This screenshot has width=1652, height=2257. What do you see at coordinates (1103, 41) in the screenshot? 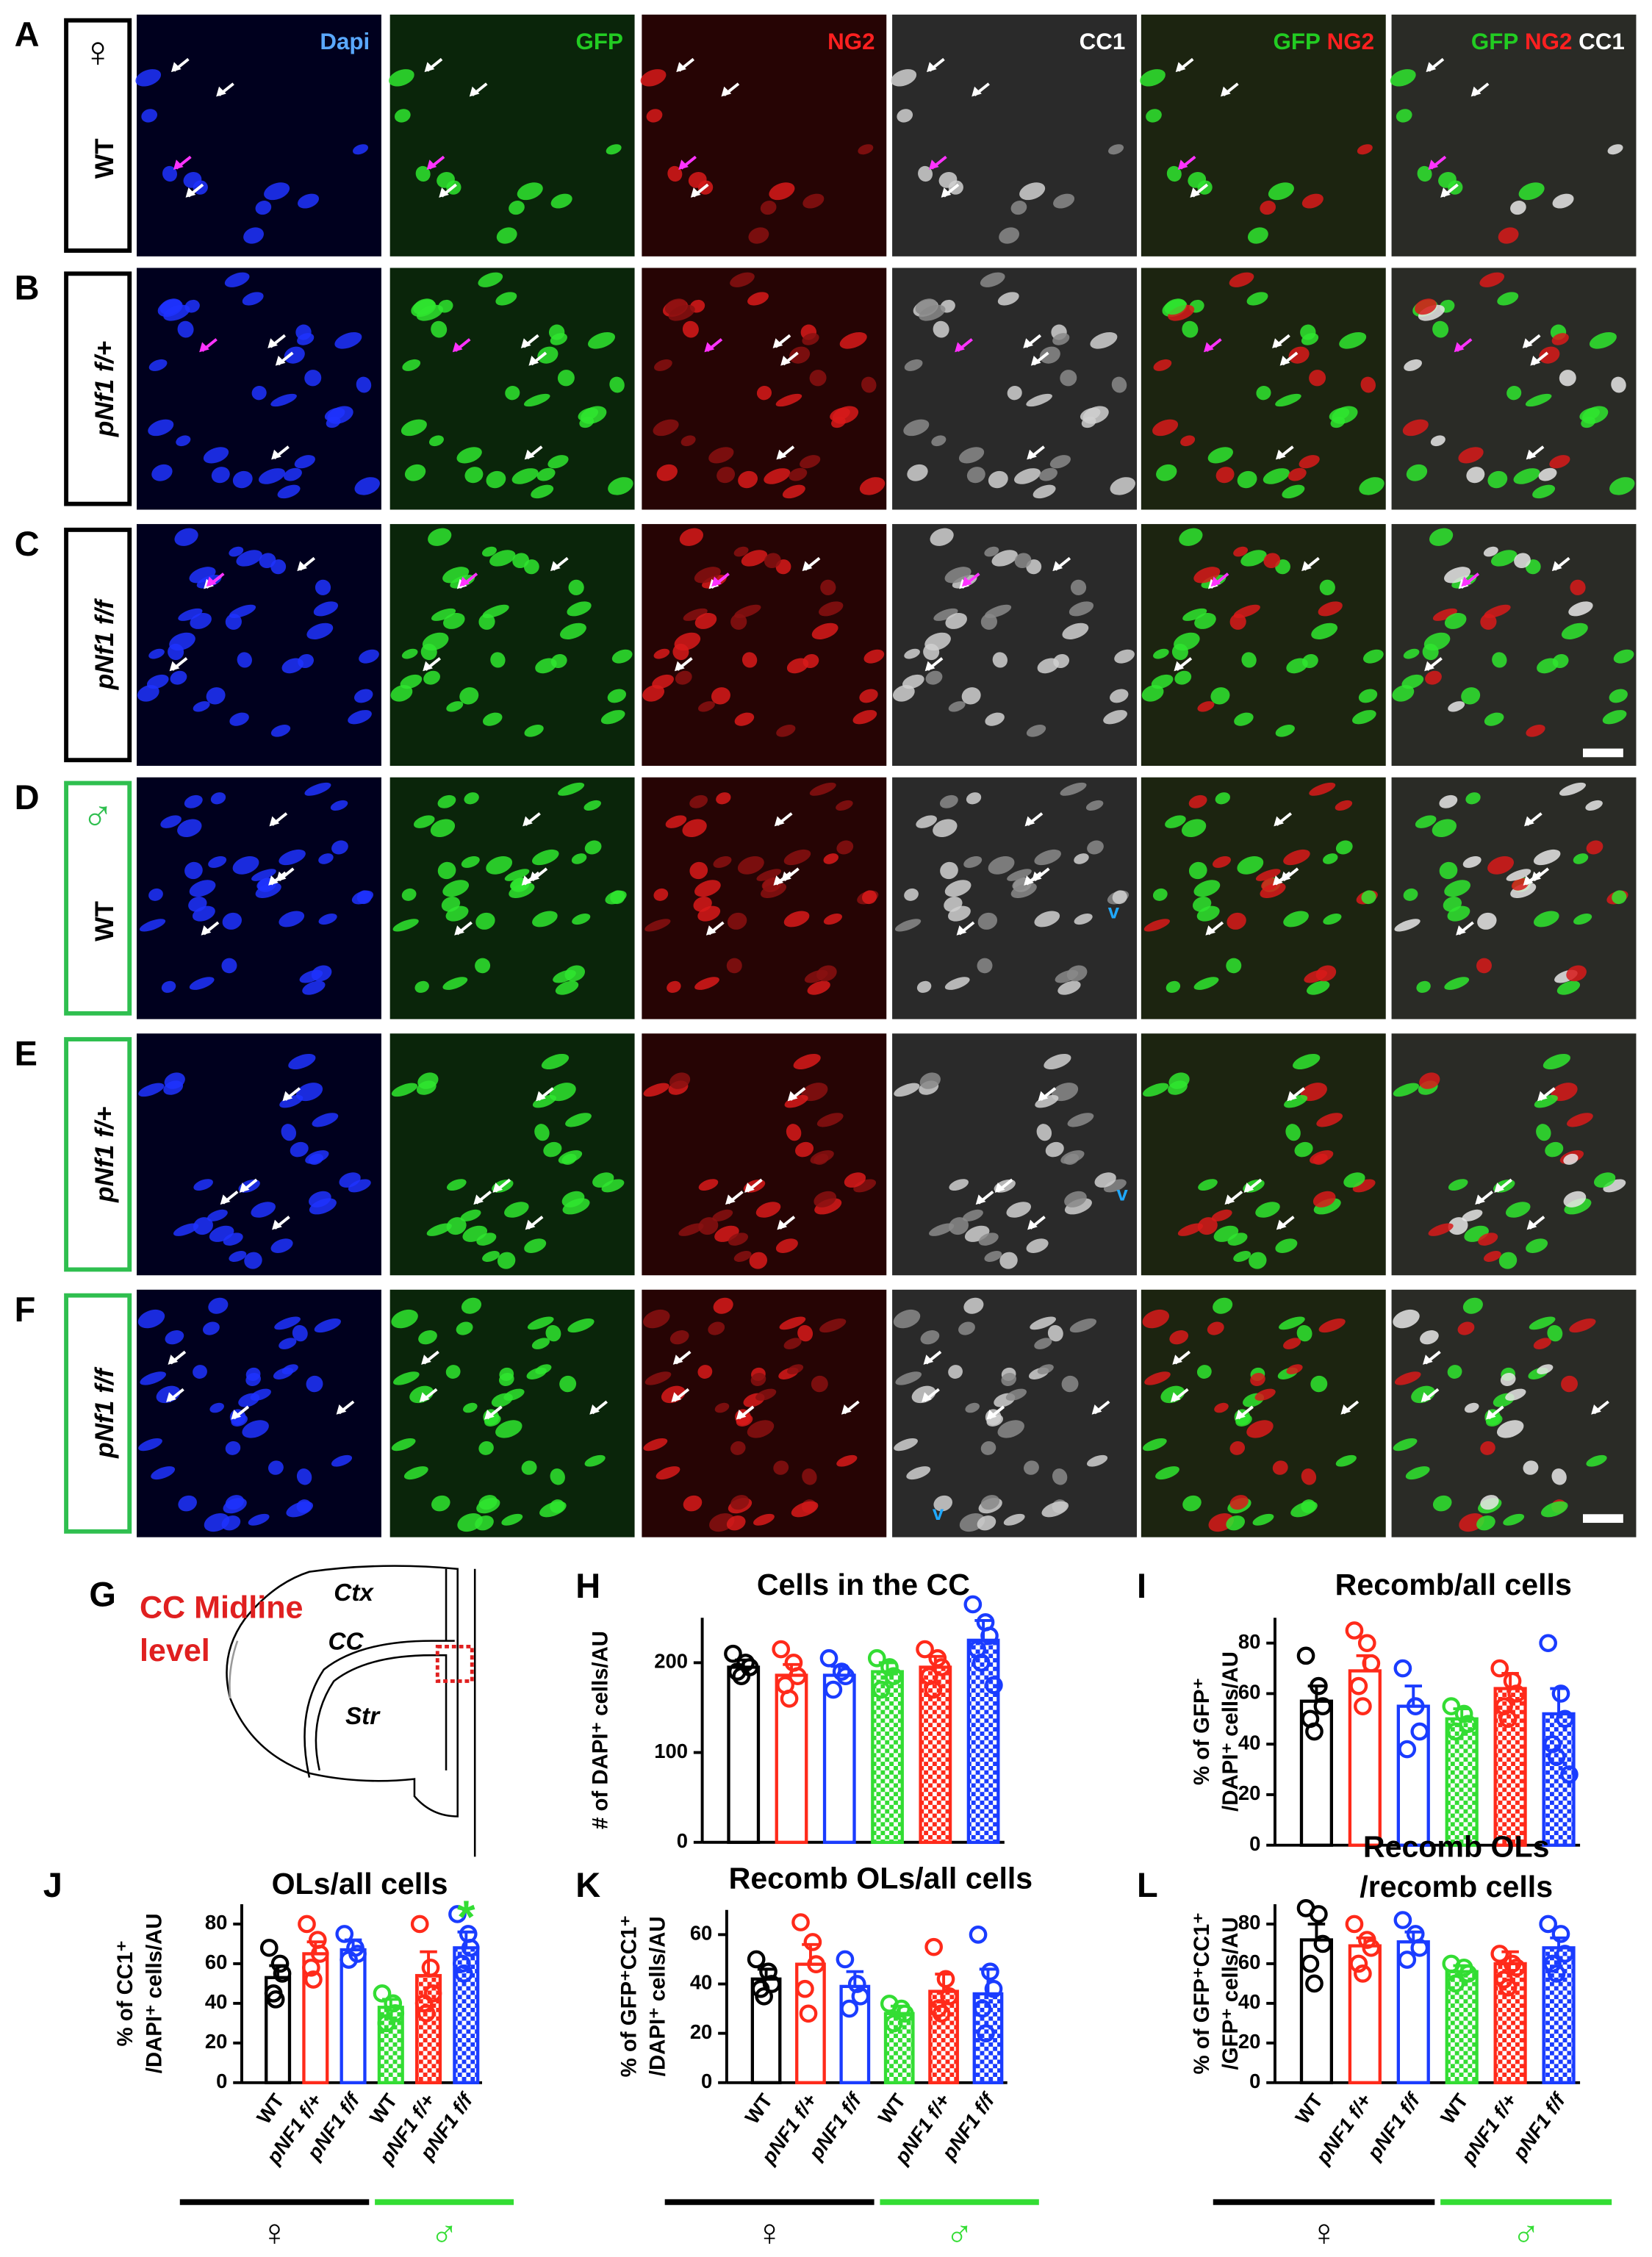
I see `channel-label: CC1` at bounding box center [1103, 41].